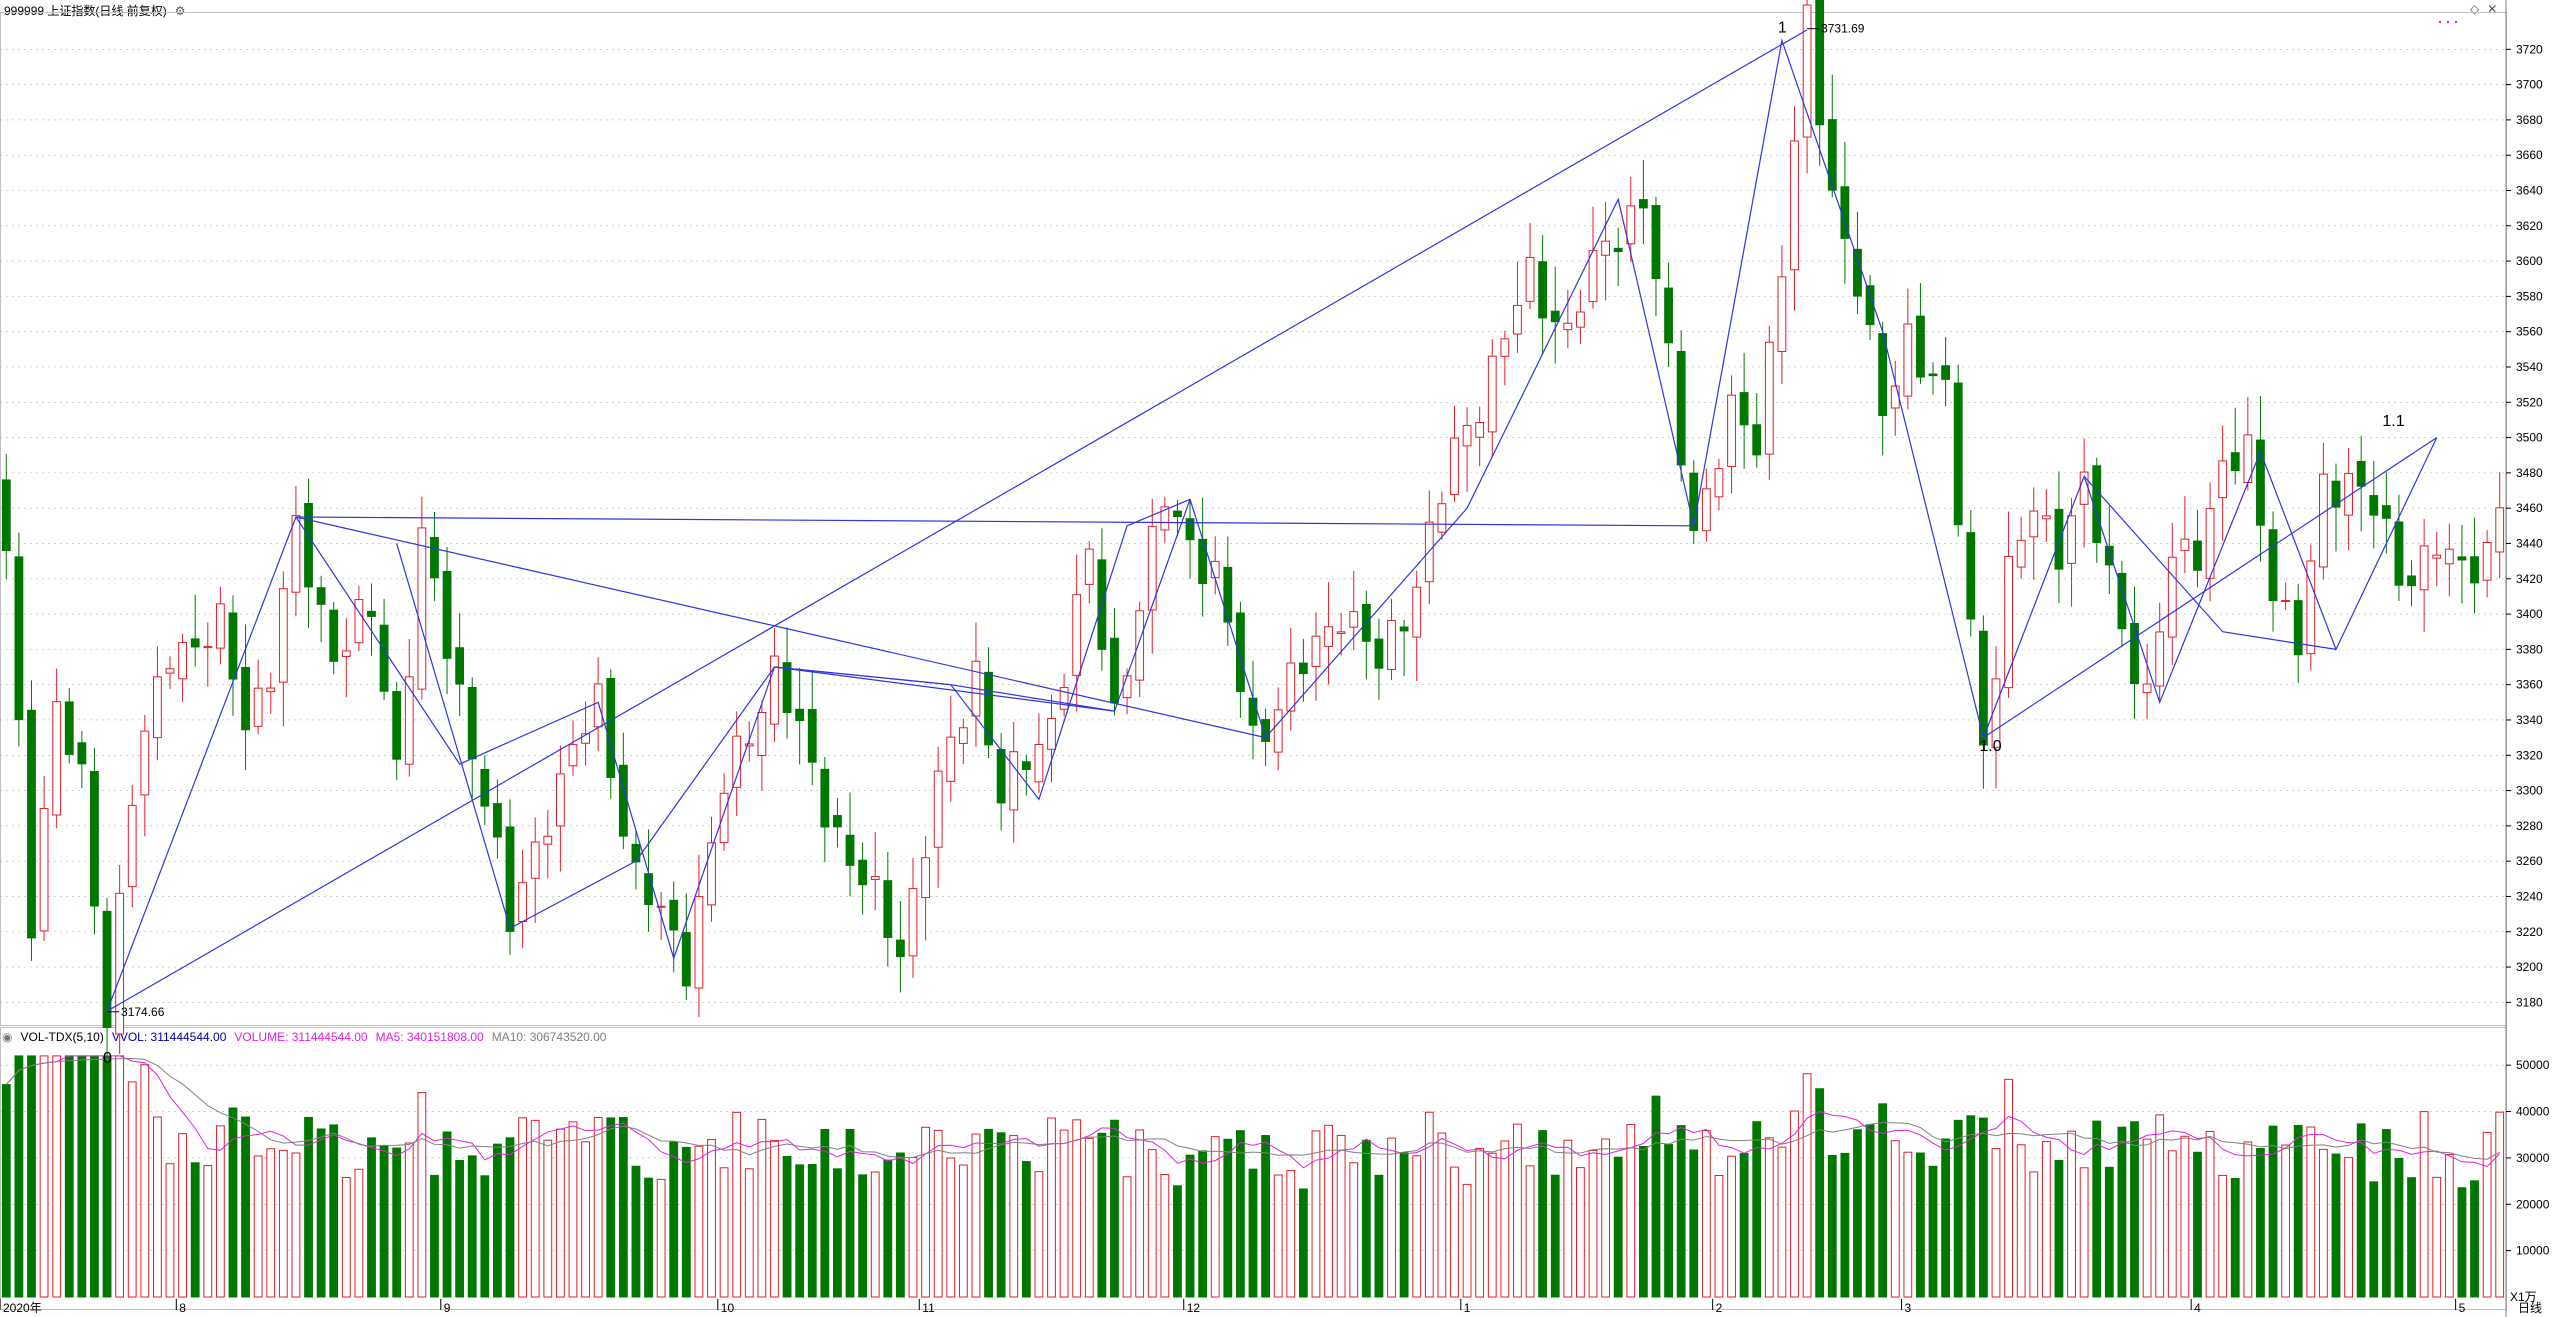  What do you see at coordinates (2533, 1158) in the screenshot?
I see `volume-axis-label: 30000` at bounding box center [2533, 1158].